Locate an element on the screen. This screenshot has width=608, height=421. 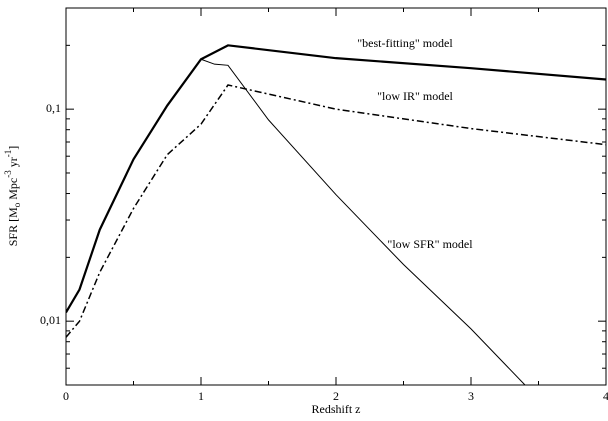
x-tick-label: 0 is located at coordinates (66, 396).